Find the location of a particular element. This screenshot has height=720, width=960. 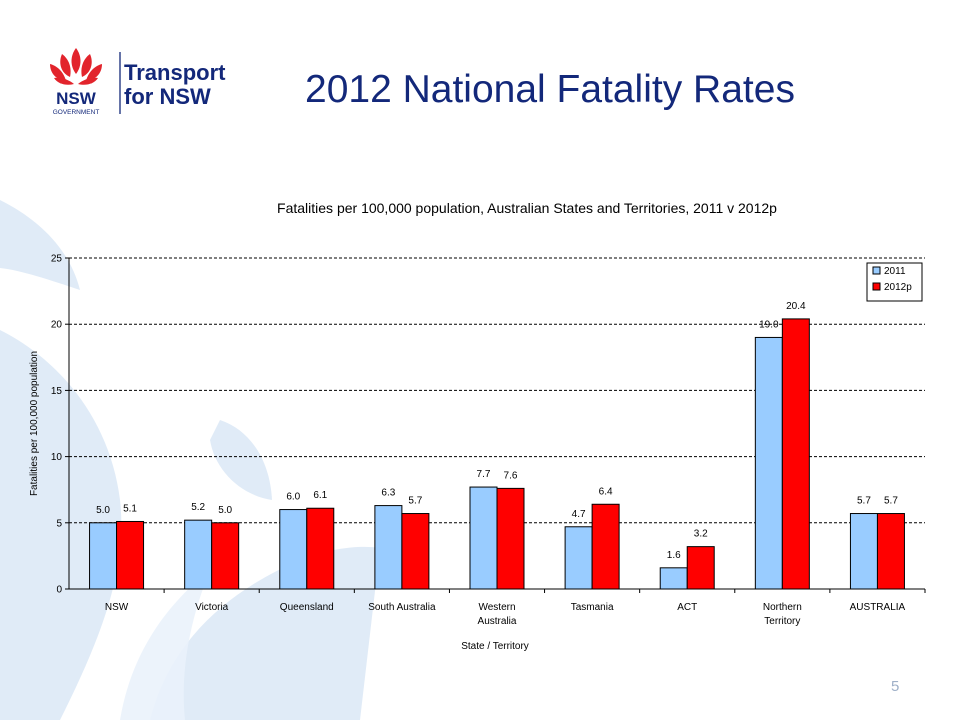

x-tick-label: AUSTRALIA is located at coordinates (878, 607).